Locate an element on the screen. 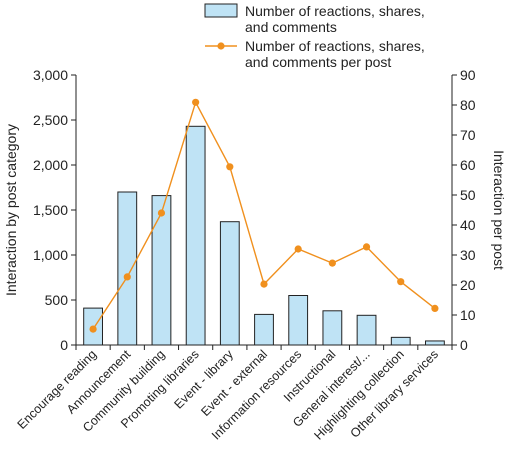  right-tick-label: 40 is located at coordinates (468, 225).